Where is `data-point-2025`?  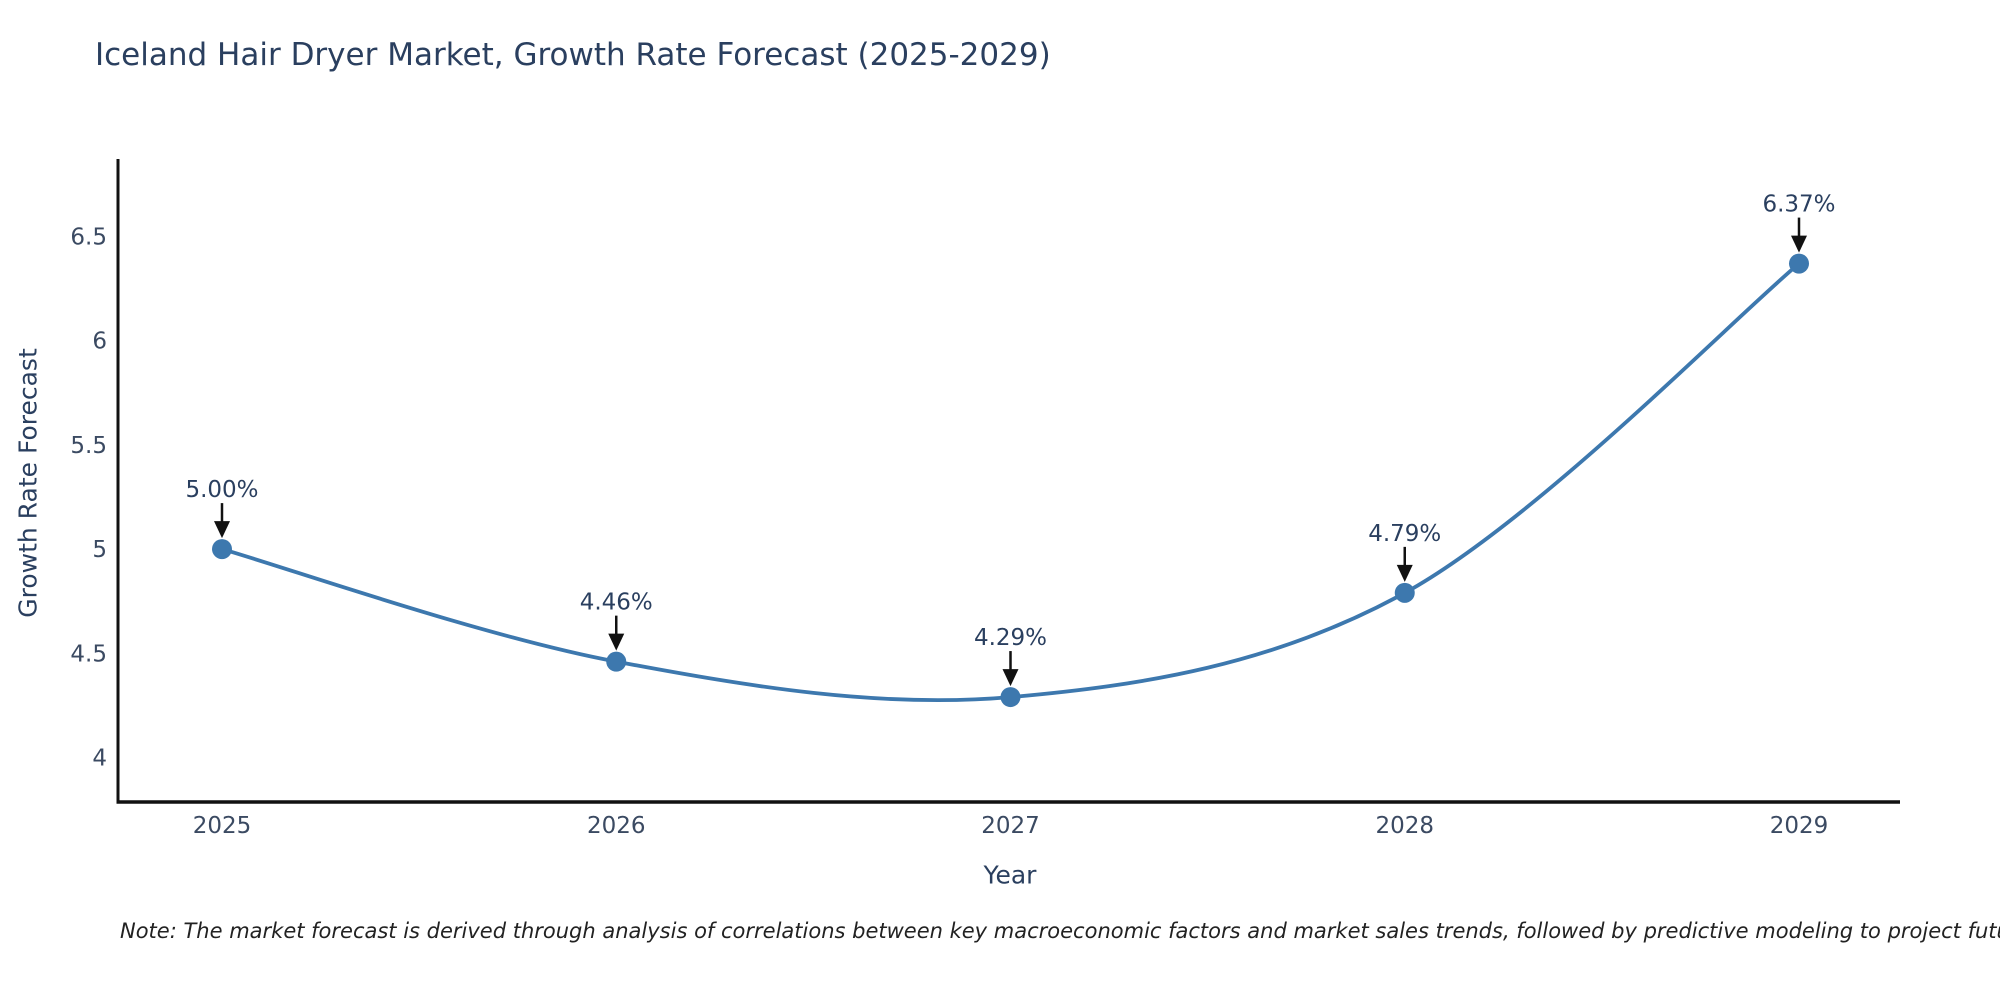 data-point-2025 is located at coordinates (222, 549).